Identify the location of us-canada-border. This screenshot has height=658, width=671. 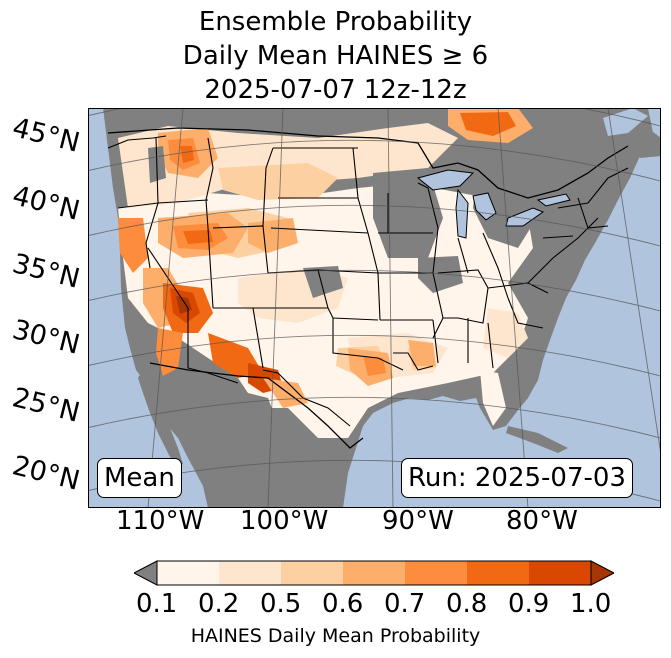
(368, 163).